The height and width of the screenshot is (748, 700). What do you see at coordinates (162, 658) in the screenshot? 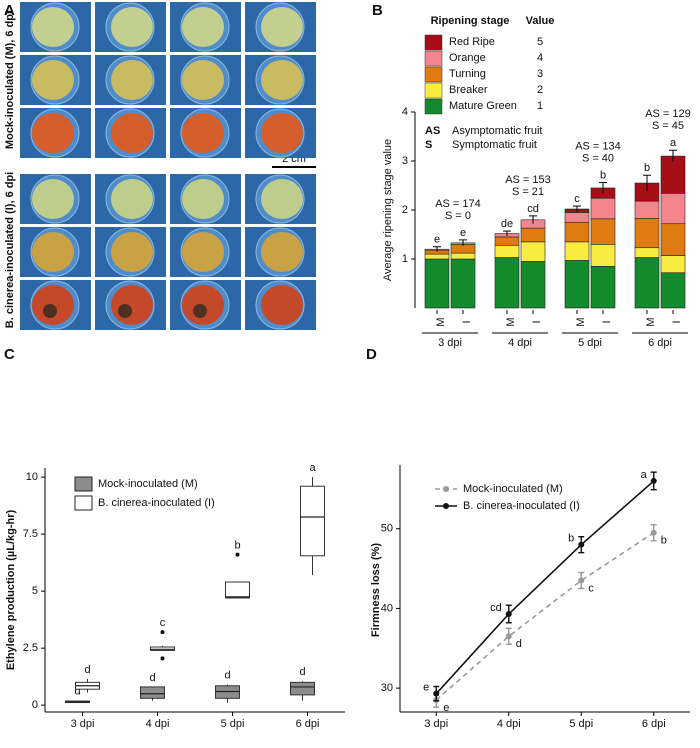
I see `outlier` at bounding box center [162, 658].